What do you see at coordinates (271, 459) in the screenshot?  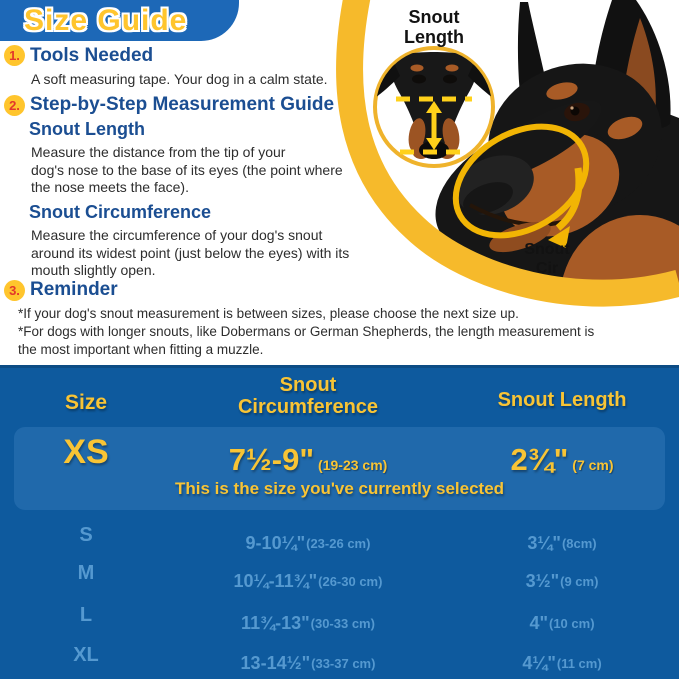 I see `value-inches: 7½-9"` at bounding box center [271, 459].